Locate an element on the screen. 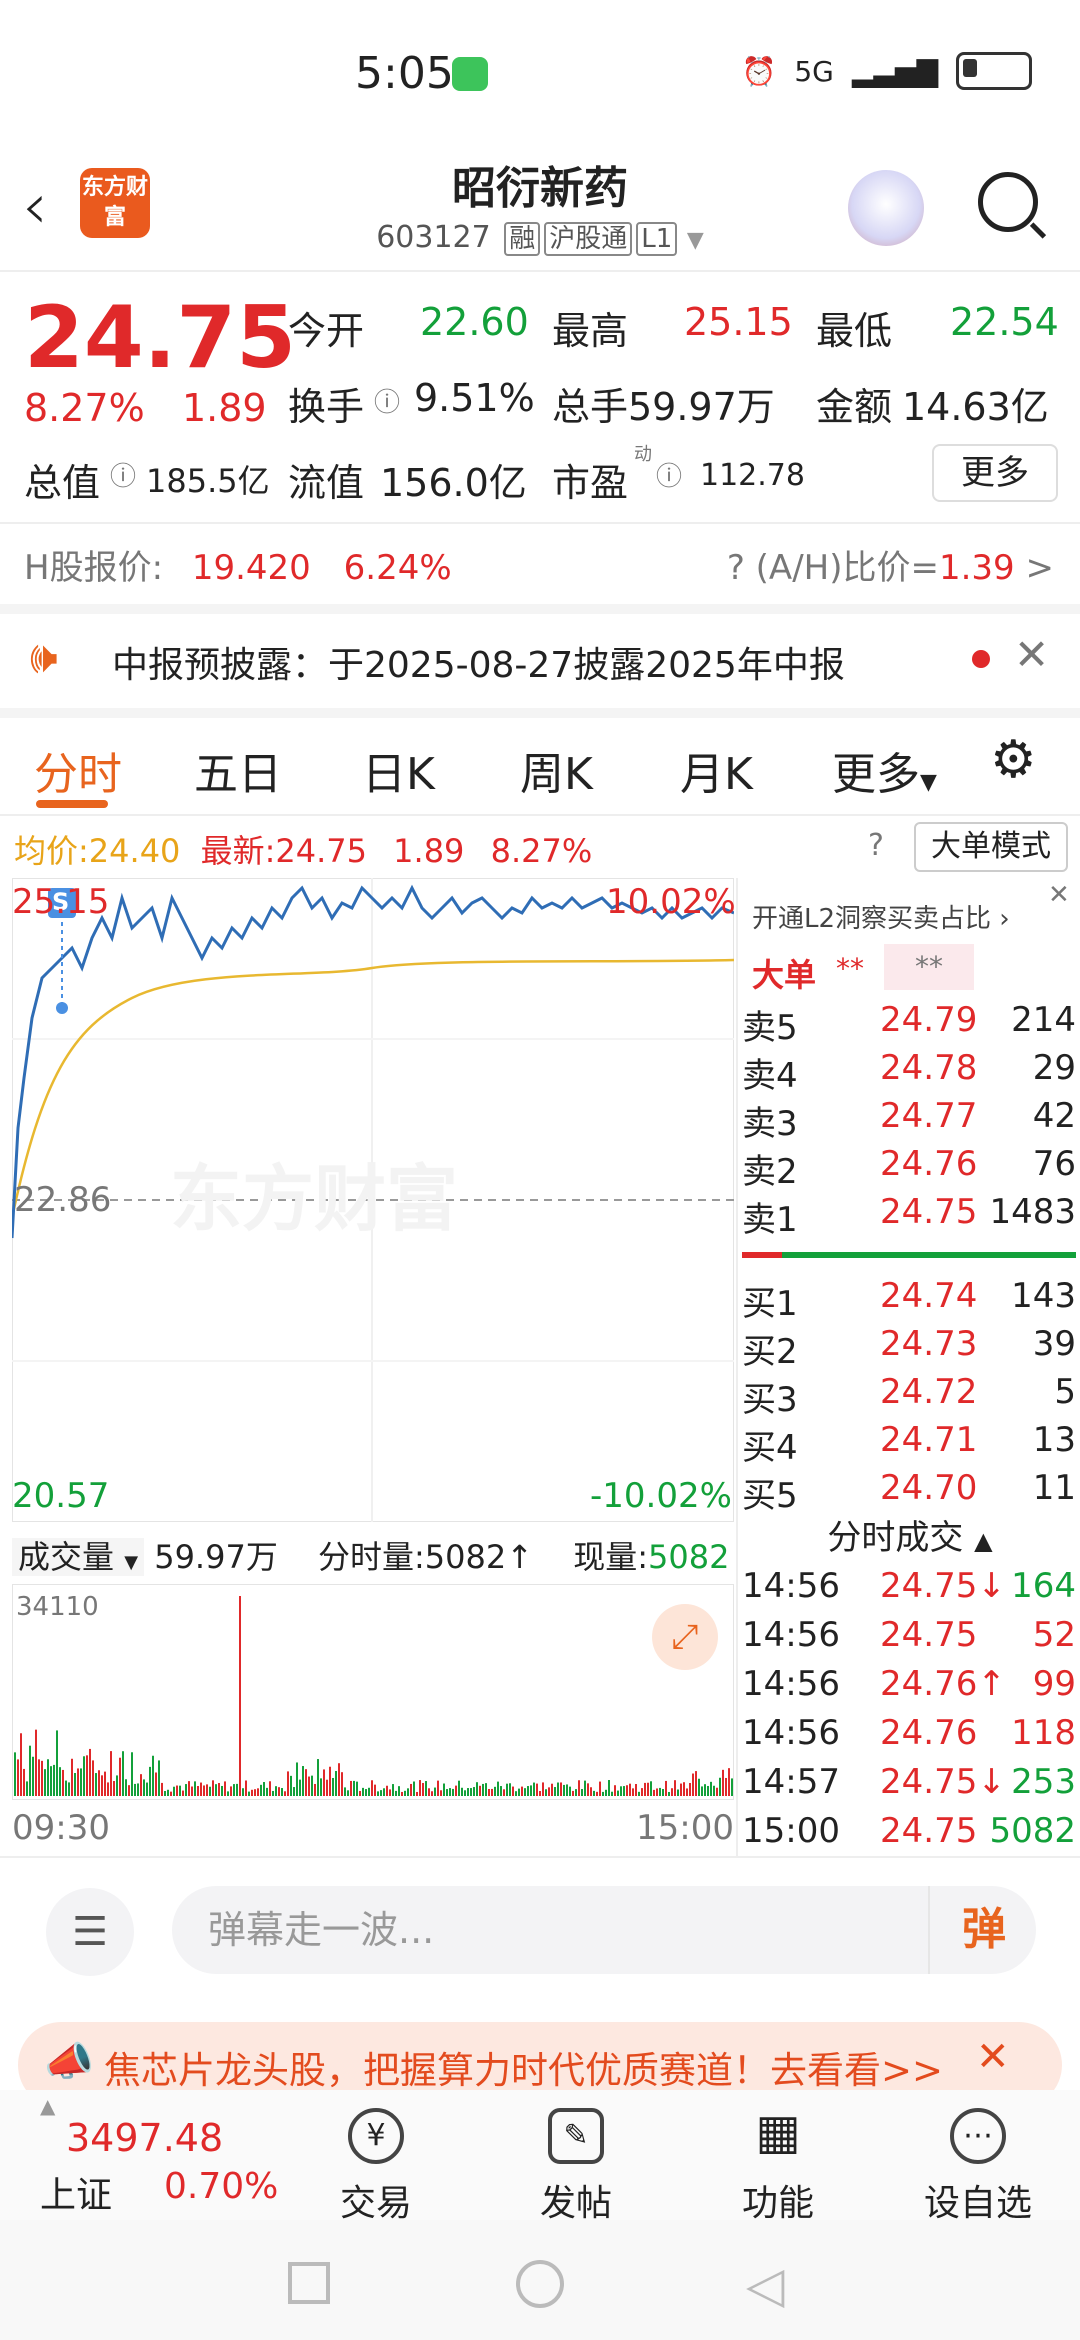  volume-chart is located at coordinates (373, 1692).